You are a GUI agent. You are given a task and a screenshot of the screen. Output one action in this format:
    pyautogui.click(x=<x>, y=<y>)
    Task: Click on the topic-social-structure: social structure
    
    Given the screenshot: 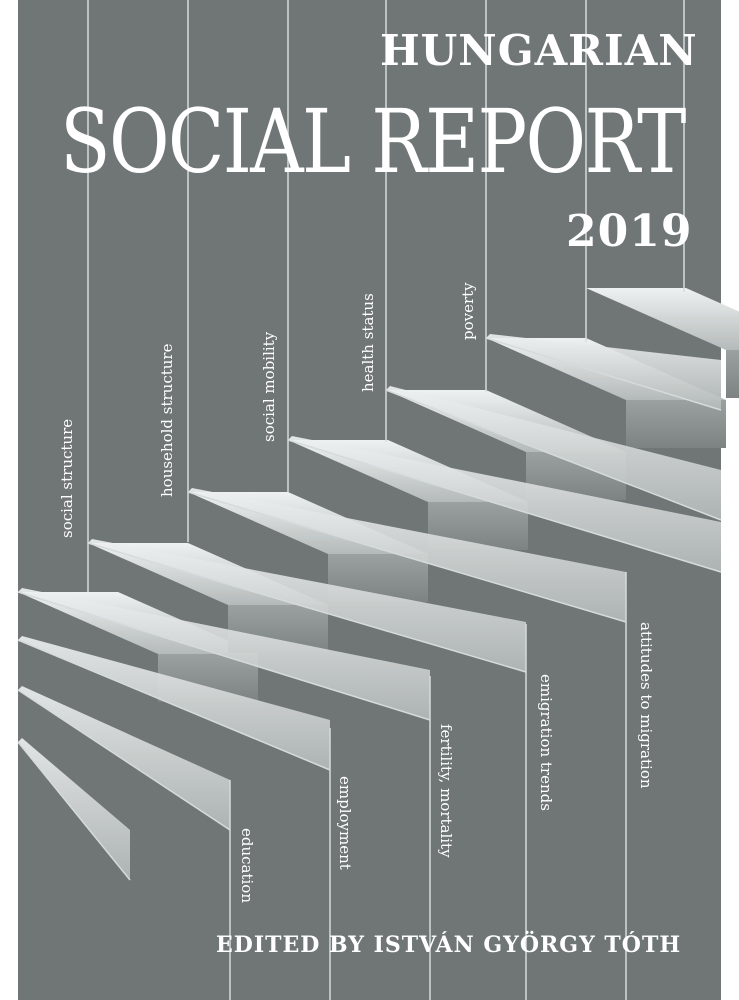 What is the action you would take?
    pyautogui.click(x=67, y=478)
    